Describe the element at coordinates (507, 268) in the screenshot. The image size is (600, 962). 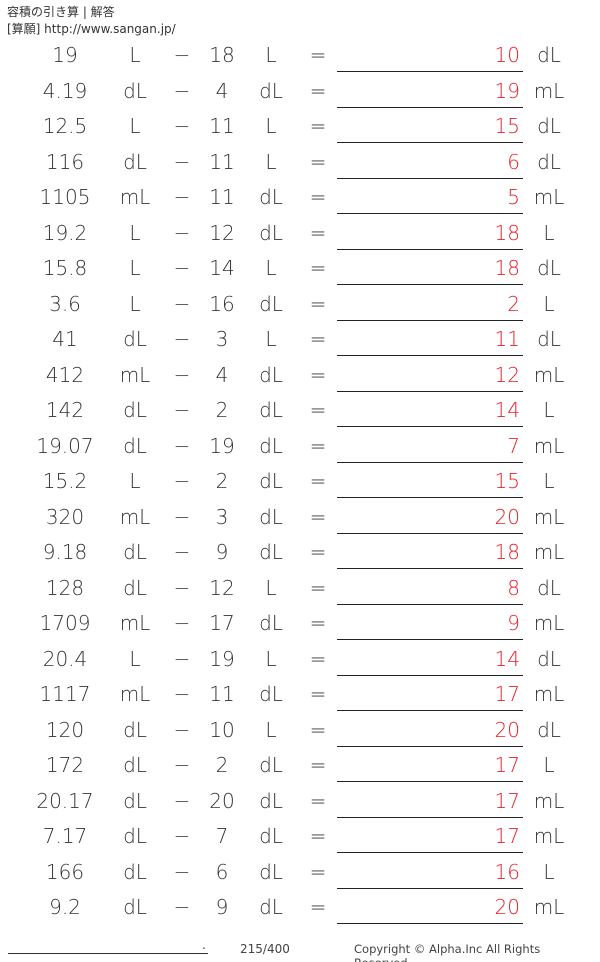
I see `answer: 18` at that location.